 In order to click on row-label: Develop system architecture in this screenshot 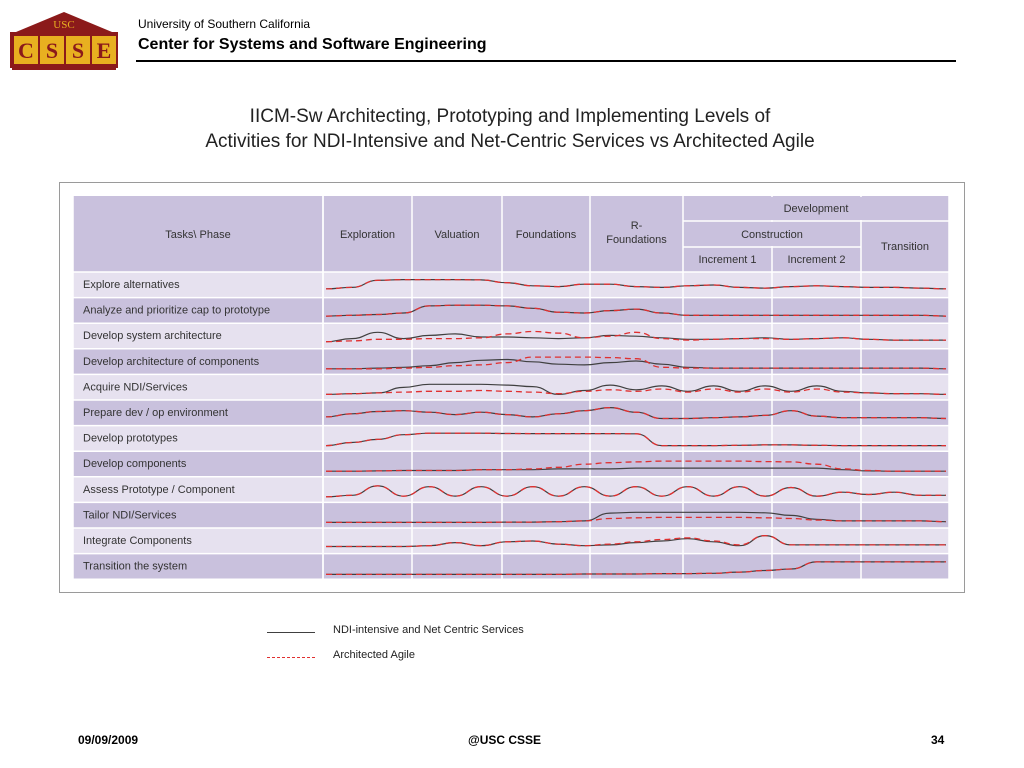, I will do `click(152, 336)`.